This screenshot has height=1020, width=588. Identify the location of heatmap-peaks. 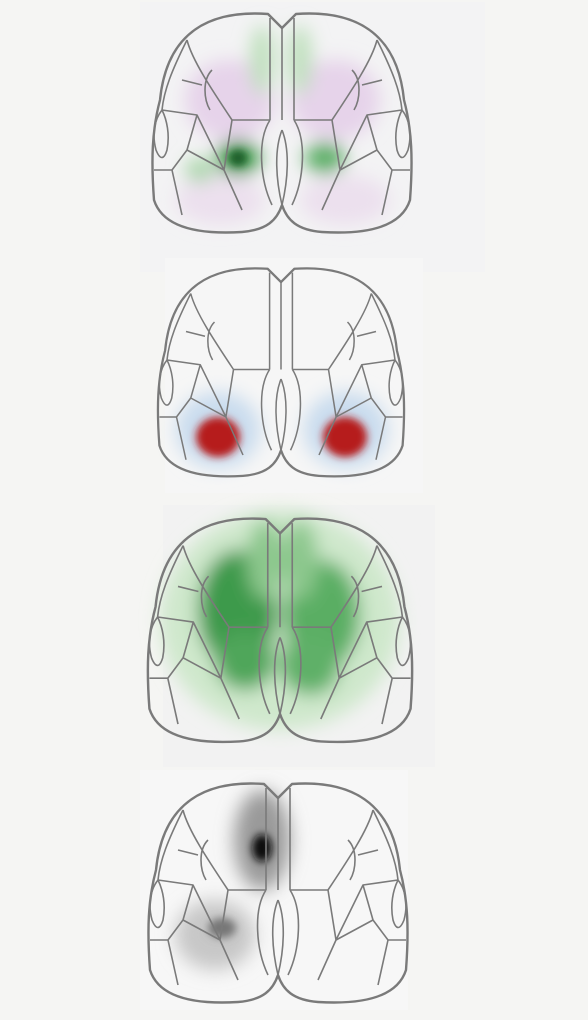
(281, 437).